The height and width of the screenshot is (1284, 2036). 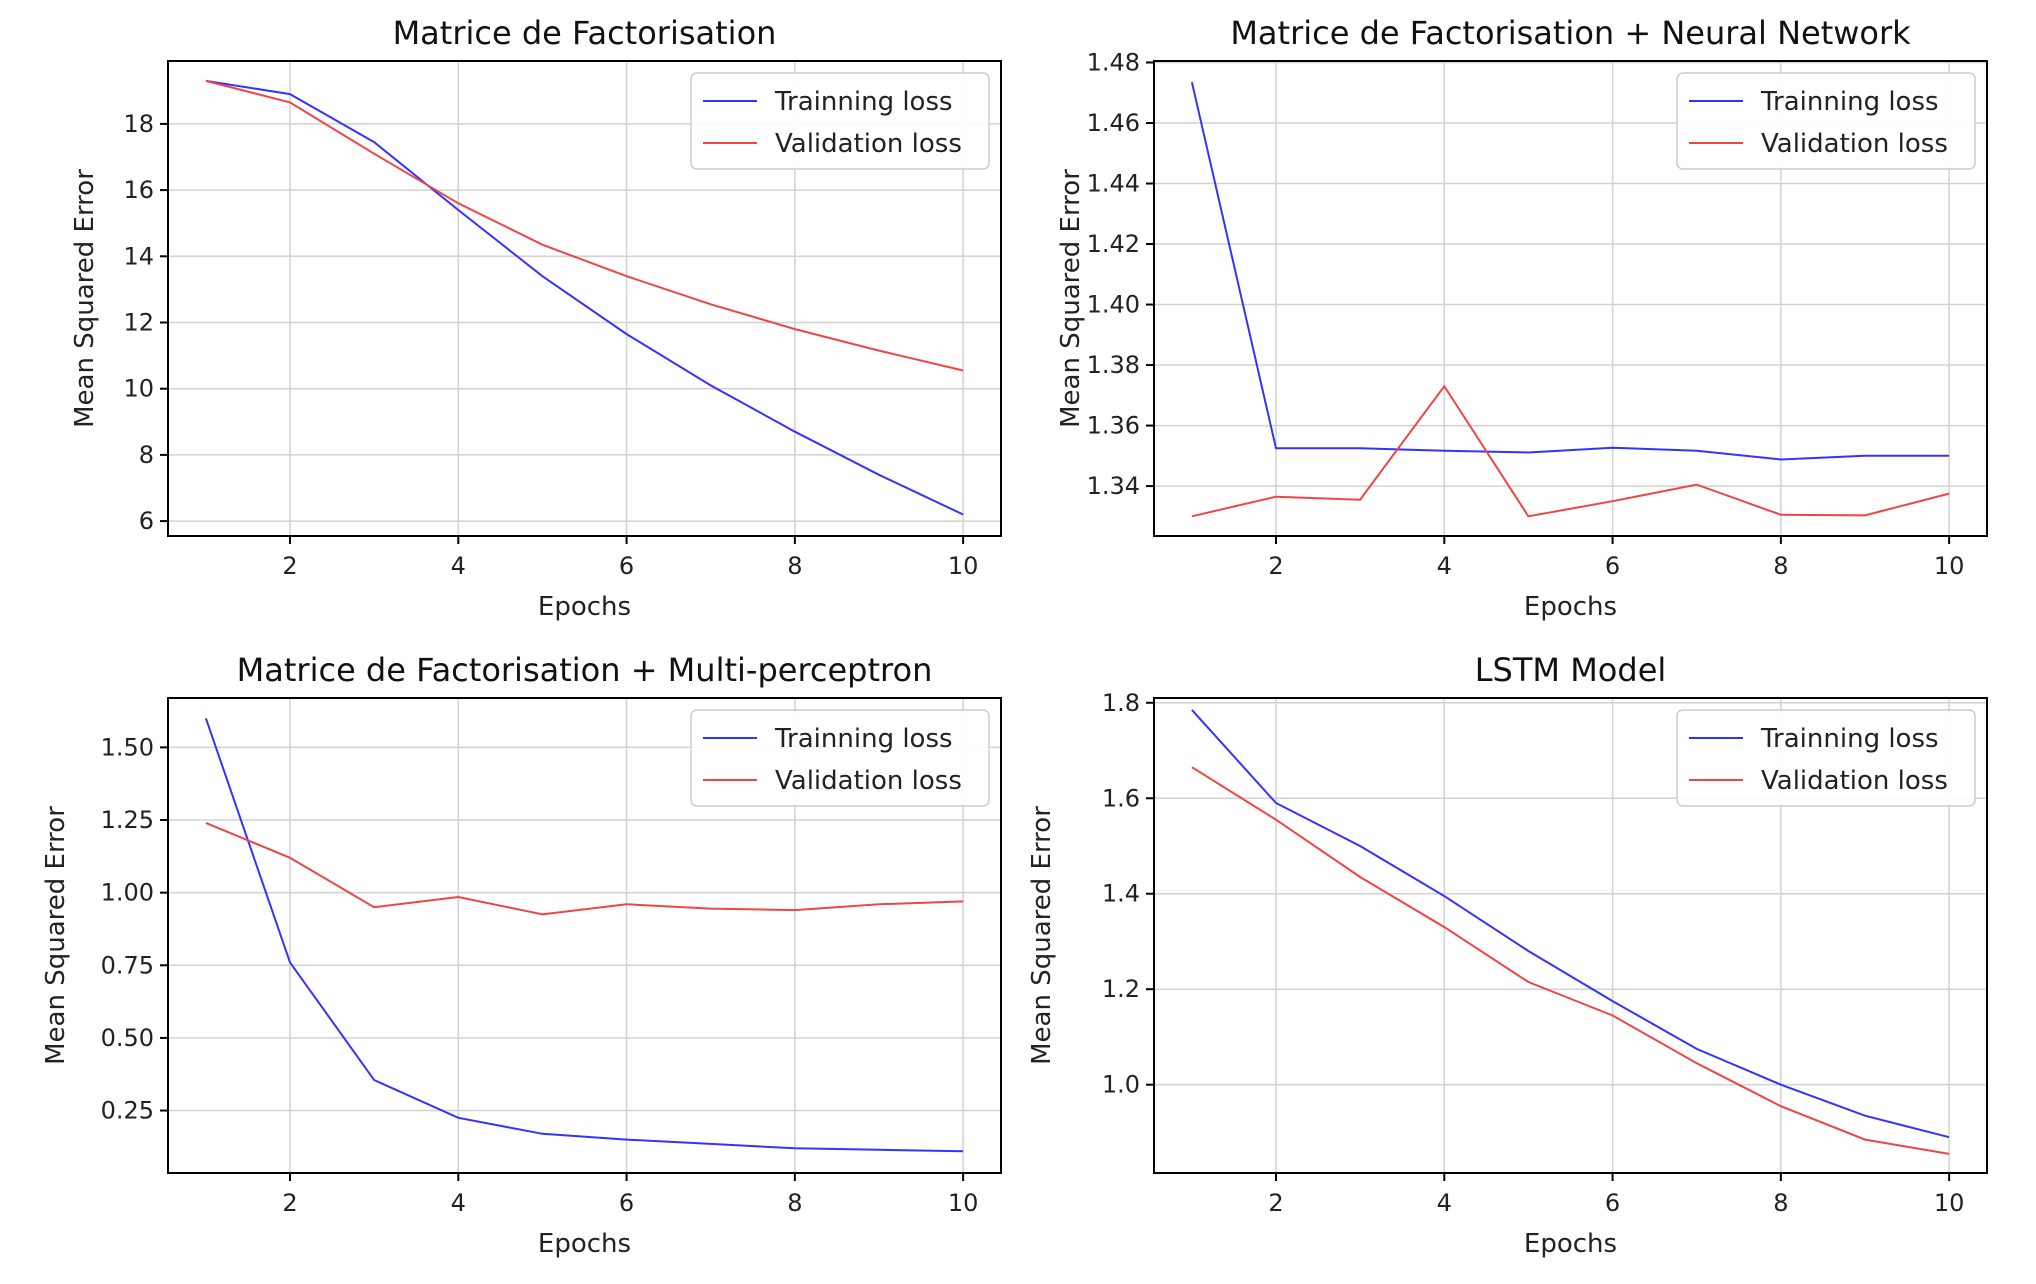 I want to click on y-tick-label: 10, so click(x=138, y=389).